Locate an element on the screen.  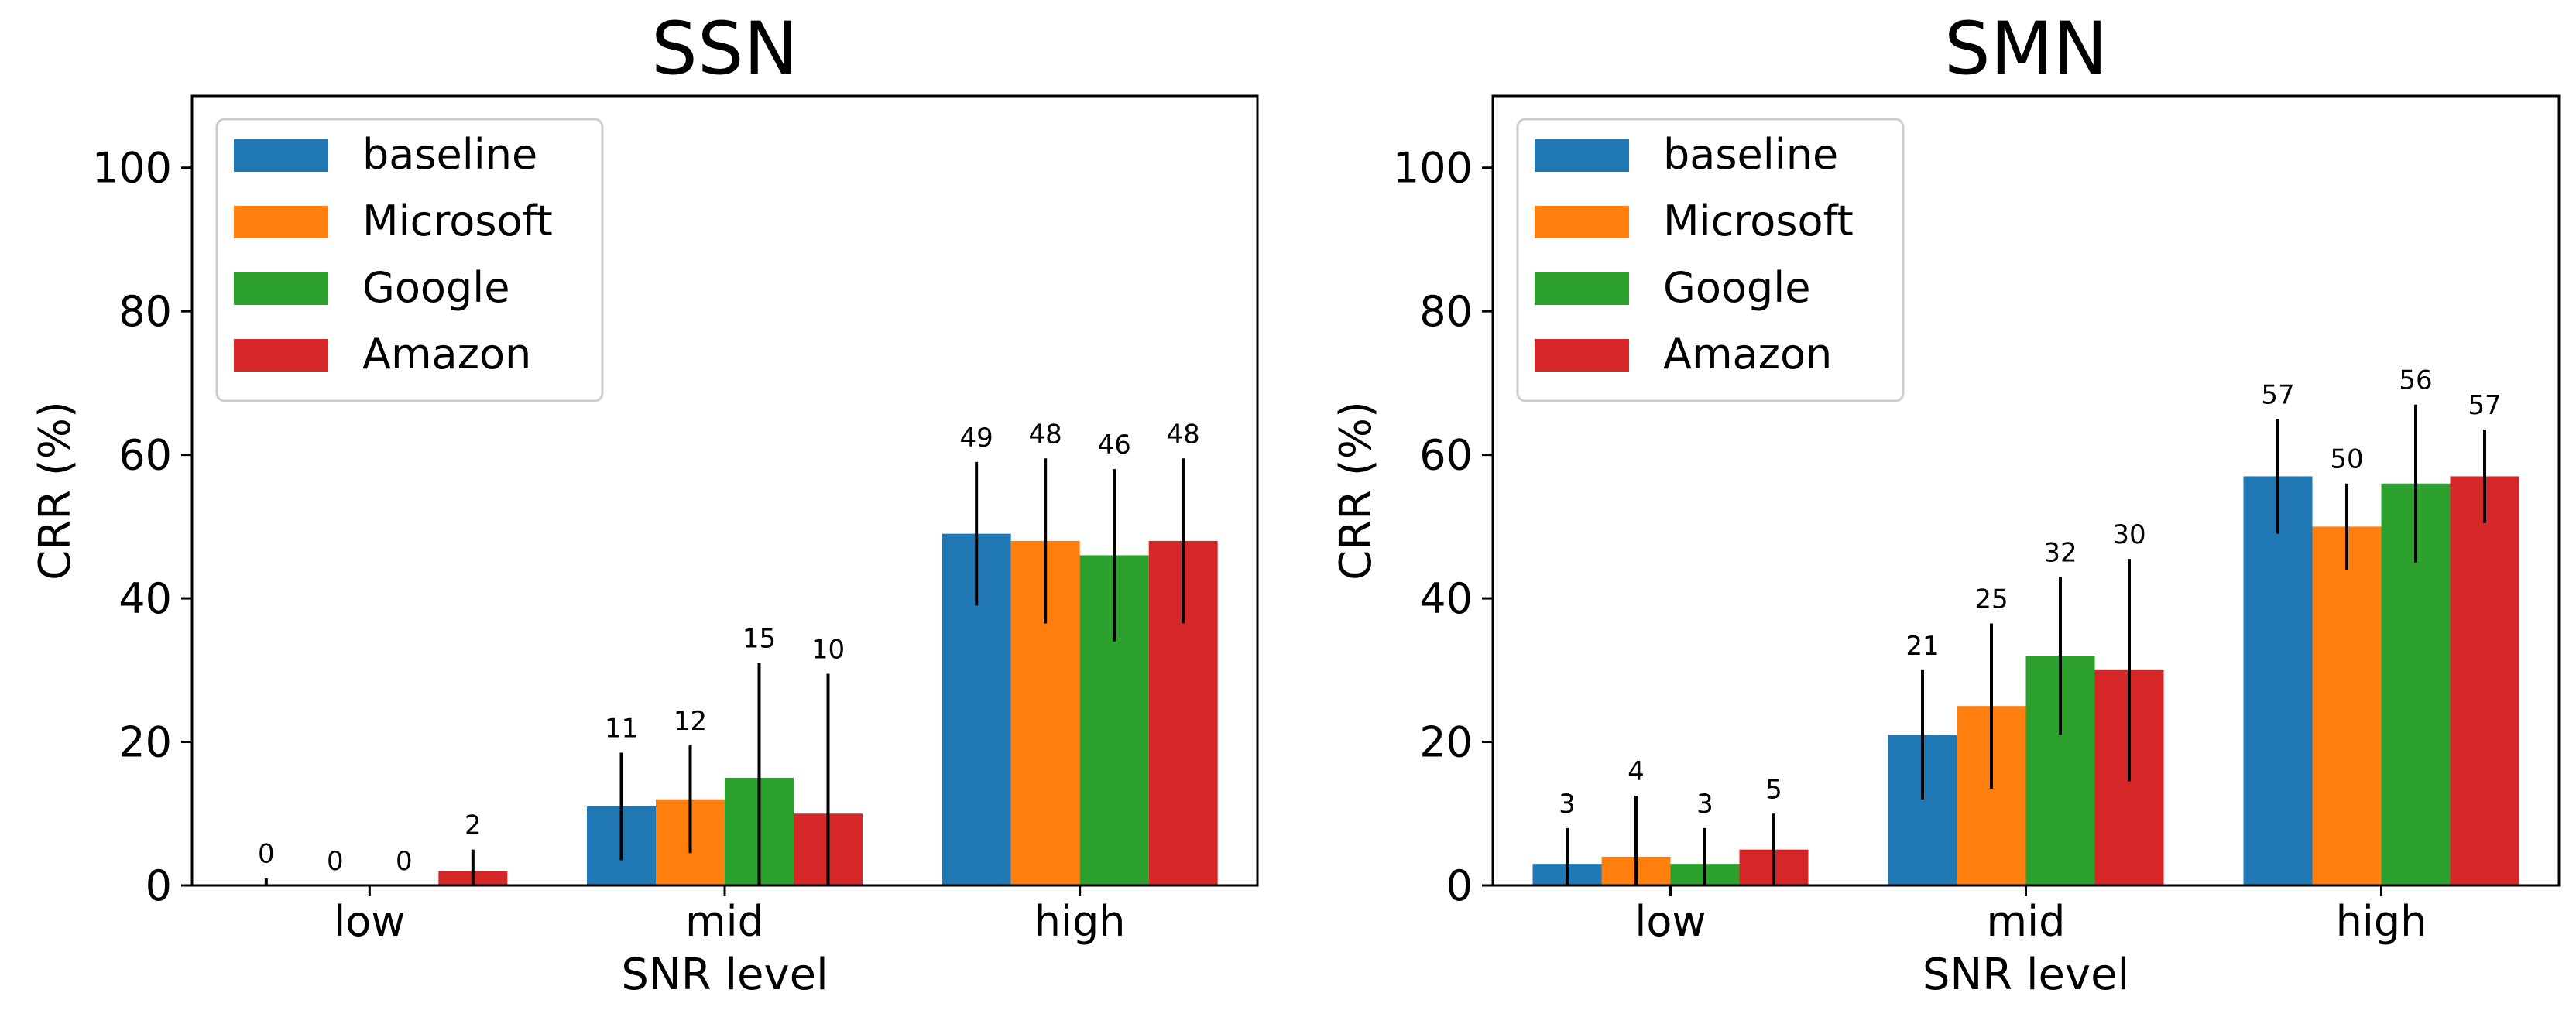
data-label-microsoft-high: 48 is located at coordinates (1045, 434).